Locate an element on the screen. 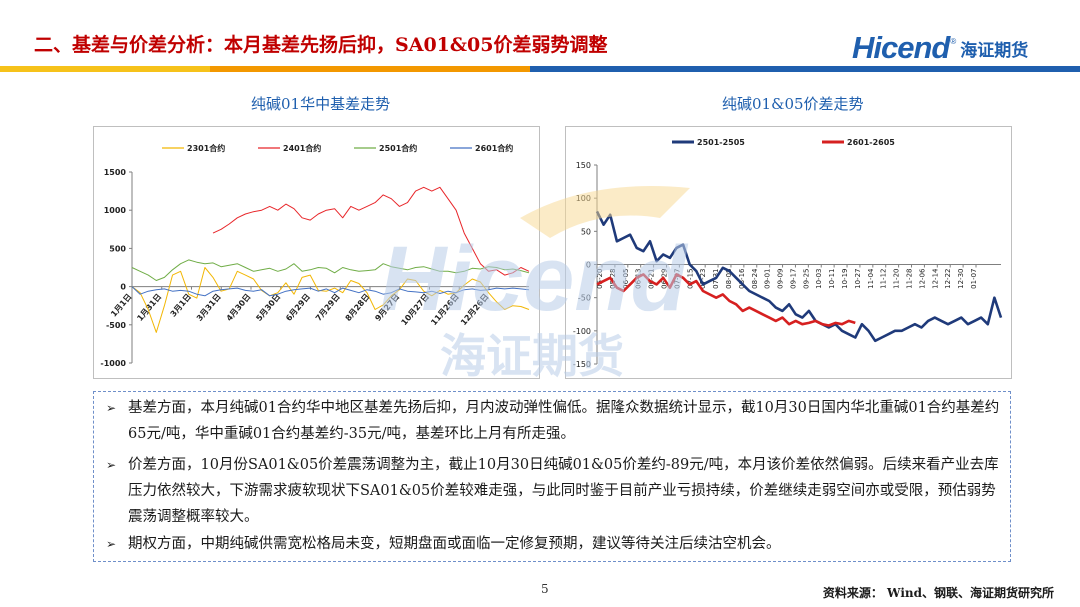 The height and width of the screenshot is (607, 1080). x-tick-label: 4月30日 is located at coordinates (239, 307).